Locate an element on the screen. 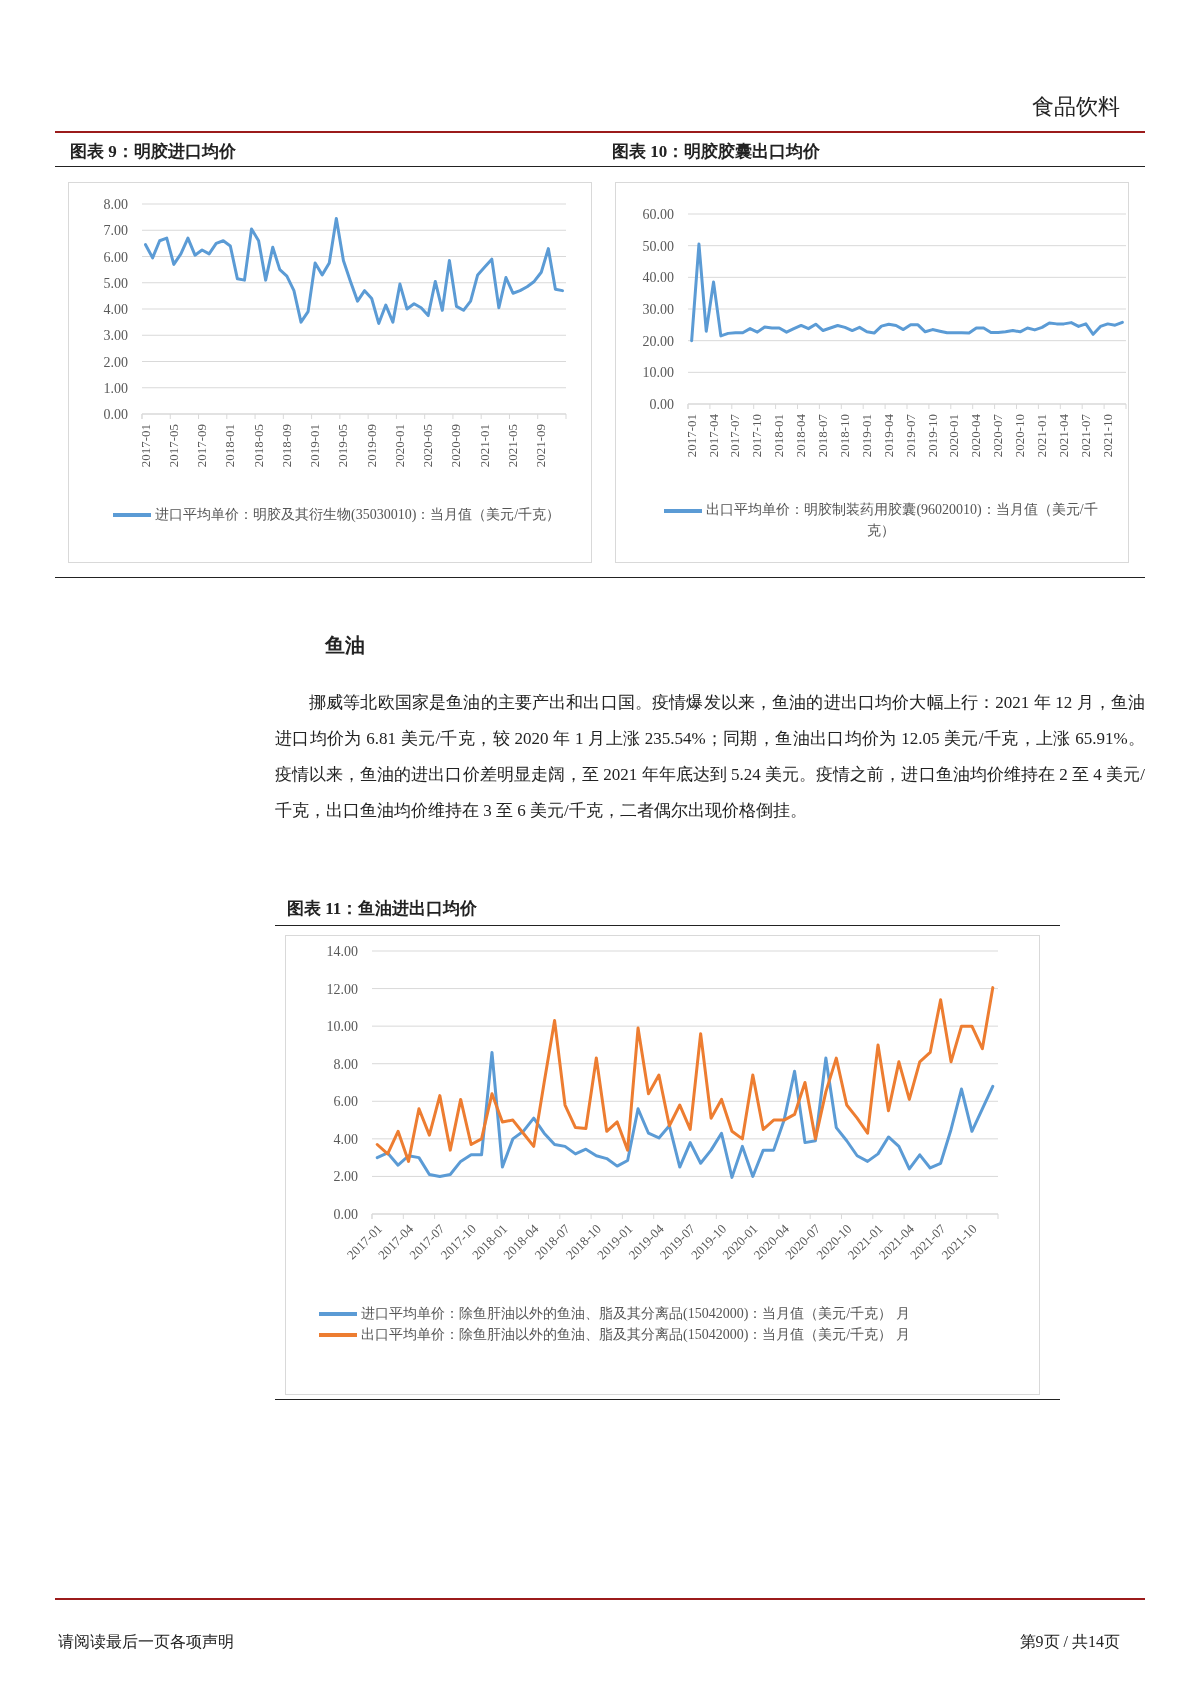 The height and width of the screenshot is (1698, 1200). x-tick-label: 2021-10 is located at coordinates (1107, 436).